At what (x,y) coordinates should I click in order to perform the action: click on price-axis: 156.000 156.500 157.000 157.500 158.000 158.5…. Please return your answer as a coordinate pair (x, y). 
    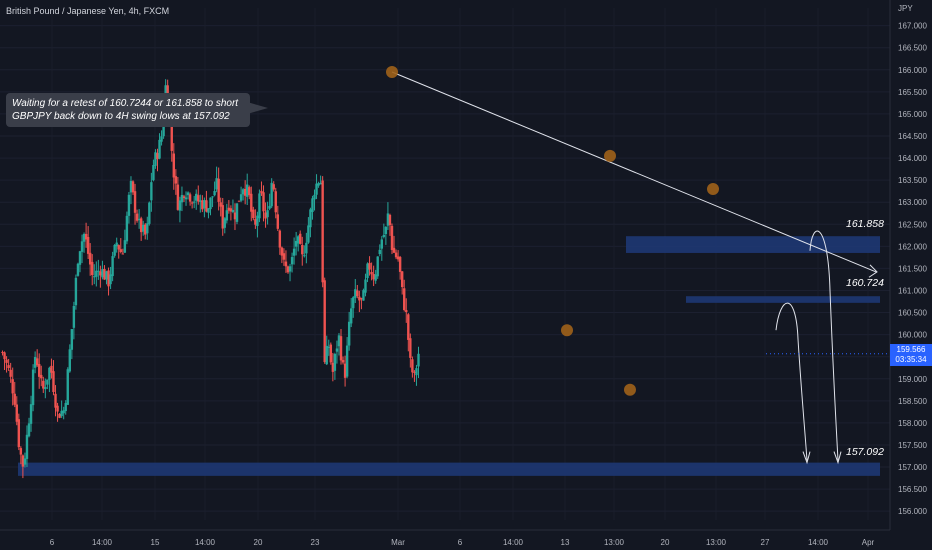
    Looking at the image, I should click on (912, 269).